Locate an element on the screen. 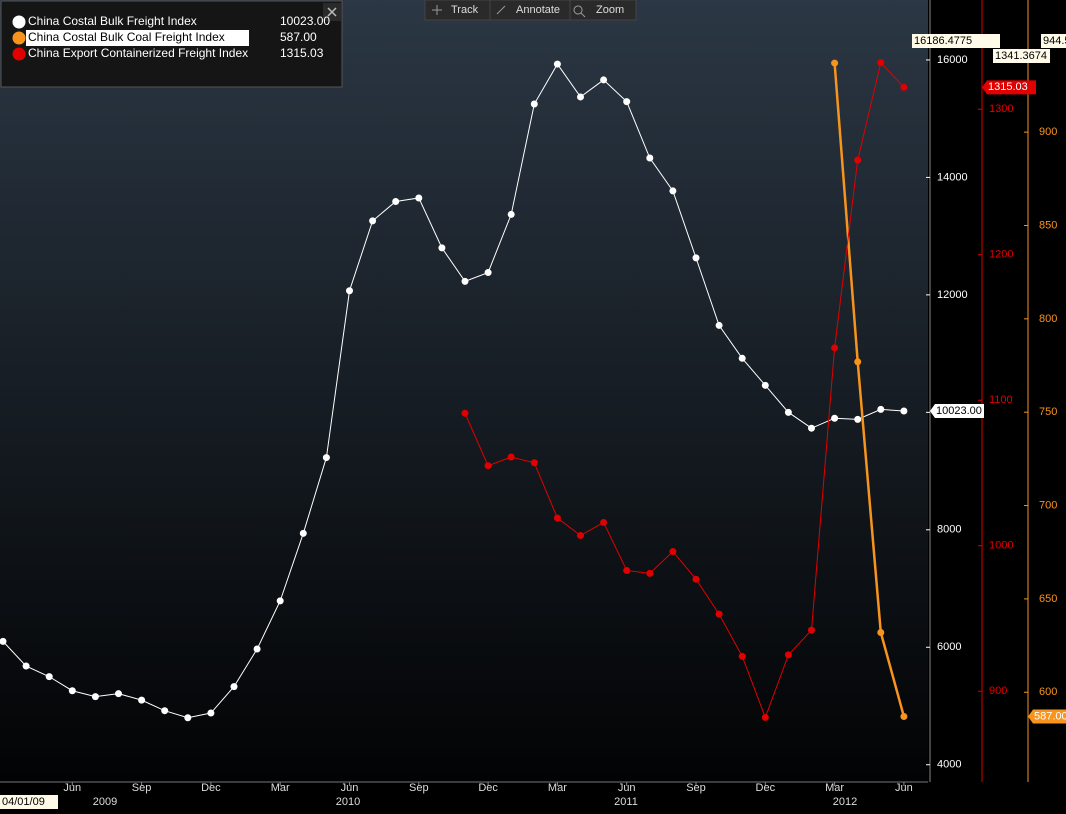  y-tick-label: 16000 is located at coordinates (952, 60).